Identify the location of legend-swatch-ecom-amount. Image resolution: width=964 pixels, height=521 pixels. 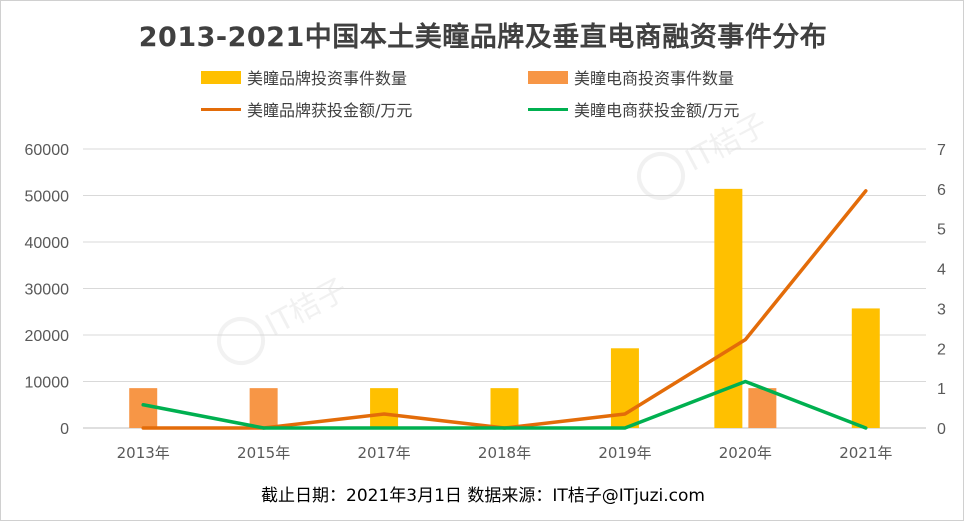
(548, 109).